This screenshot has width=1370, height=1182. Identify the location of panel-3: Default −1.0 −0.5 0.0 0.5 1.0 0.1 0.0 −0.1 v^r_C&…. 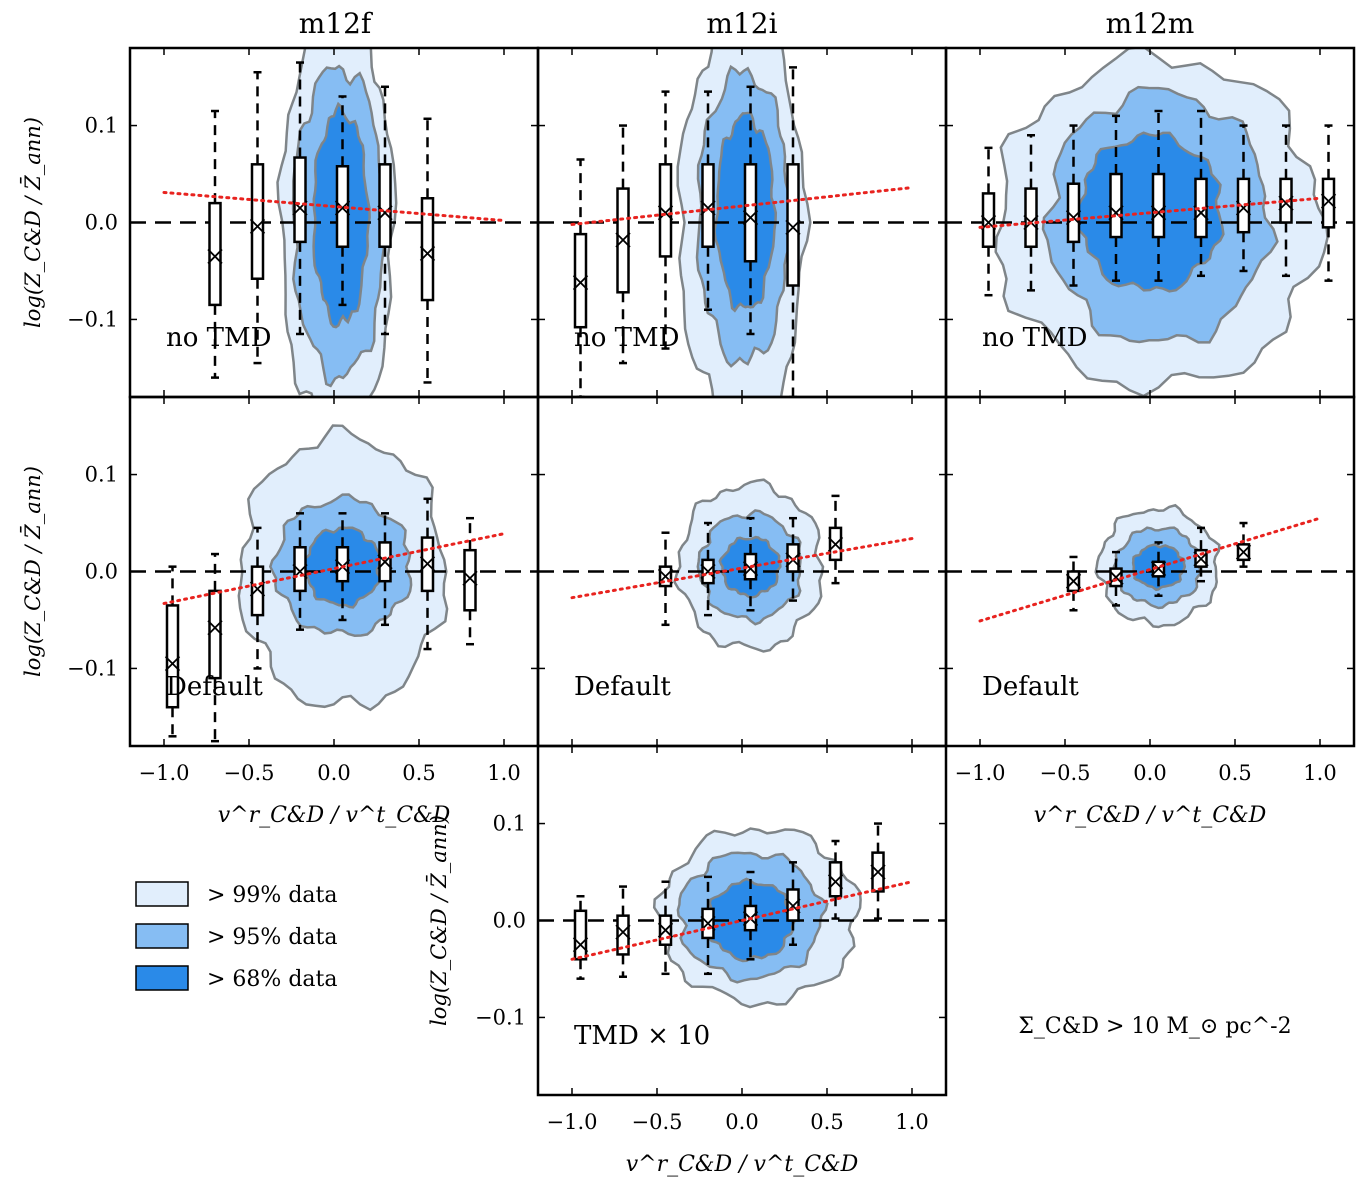
(280, 611).